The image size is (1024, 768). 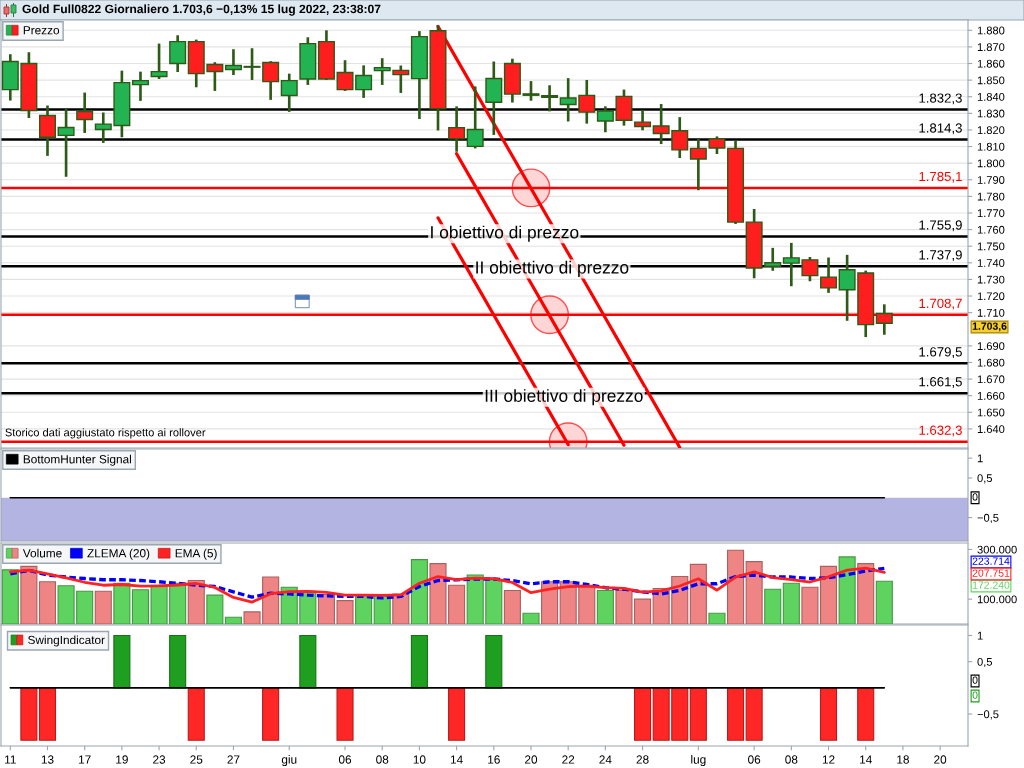 I want to click on x-tick-label: 11, so click(x=10, y=759).